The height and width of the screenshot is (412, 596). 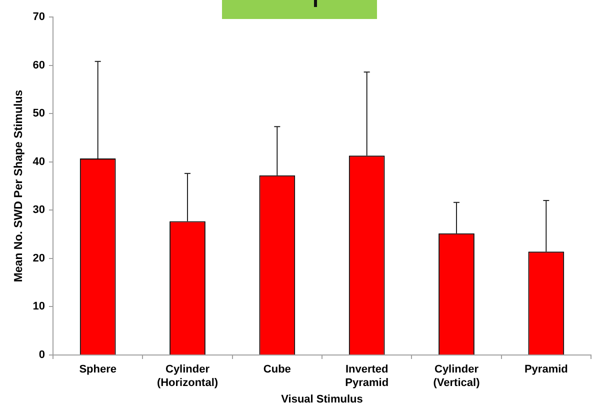 What do you see at coordinates (19, 186) in the screenshot?
I see `y-axis-title: Mean No. SWD Per Shape Stimulus` at bounding box center [19, 186].